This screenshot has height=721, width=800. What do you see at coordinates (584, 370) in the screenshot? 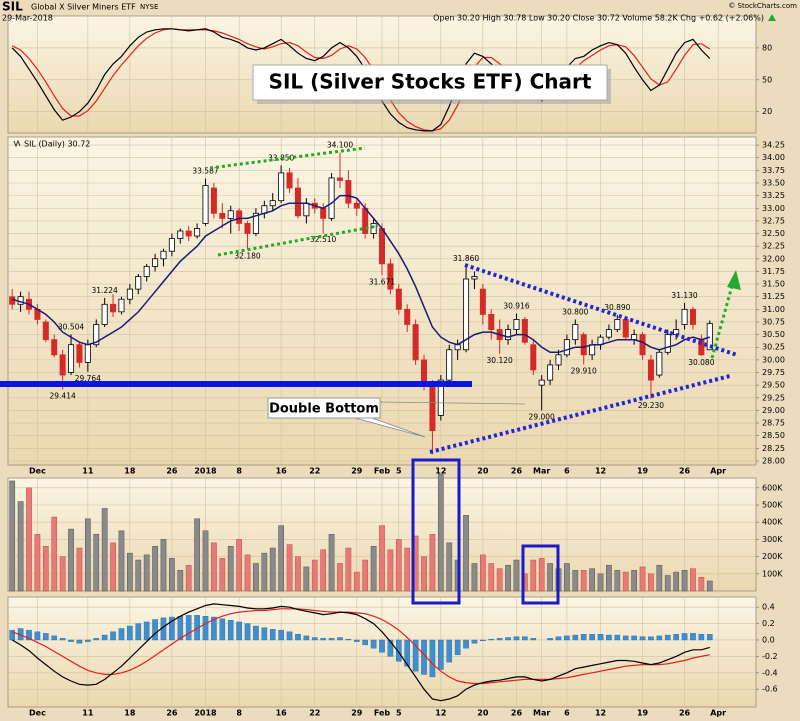
I see `price-label: 29.910` at bounding box center [584, 370].